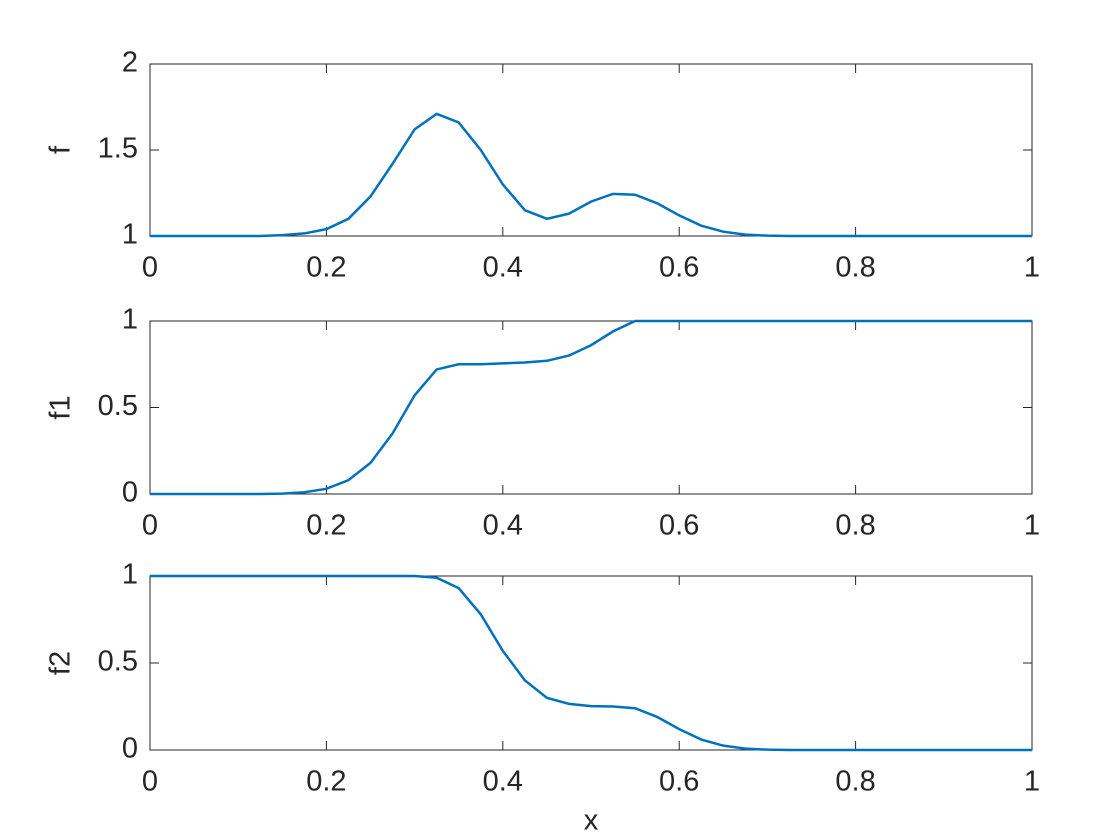 This screenshot has height=840, width=1120. What do you see at coordinates (61, 149) in the screenshot?
I see `y-axis-label: f` at bounding box center [61, 149].